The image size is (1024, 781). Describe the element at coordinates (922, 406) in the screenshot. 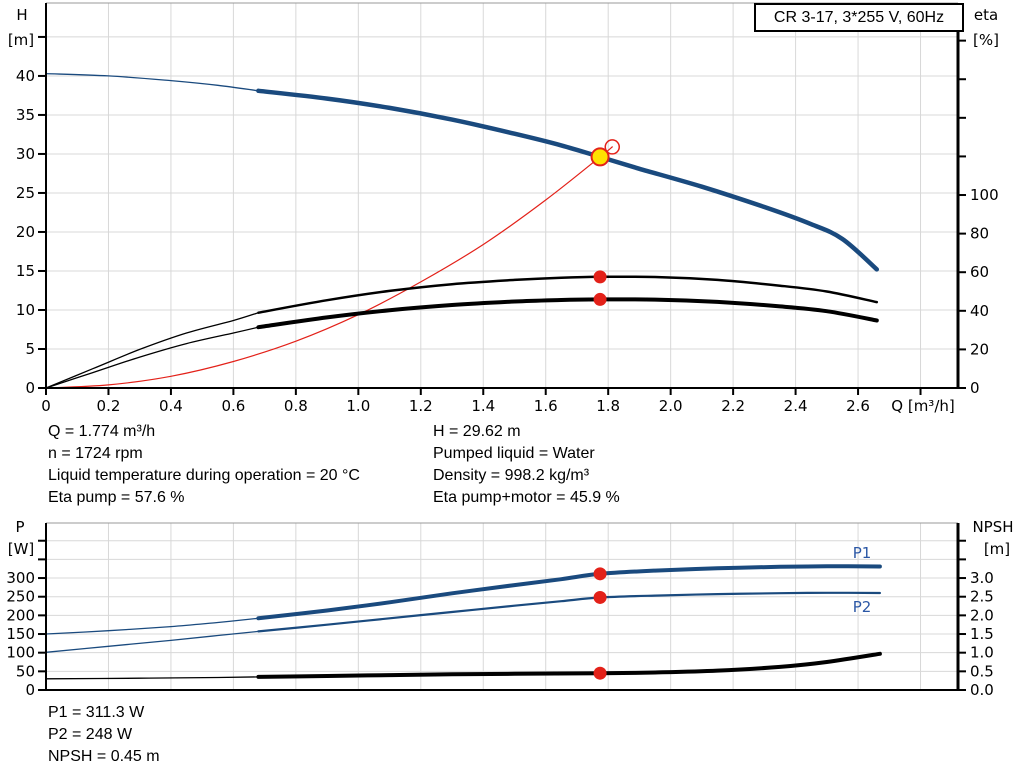

I see `x-axis-title: Q [m³/h]` at that location.